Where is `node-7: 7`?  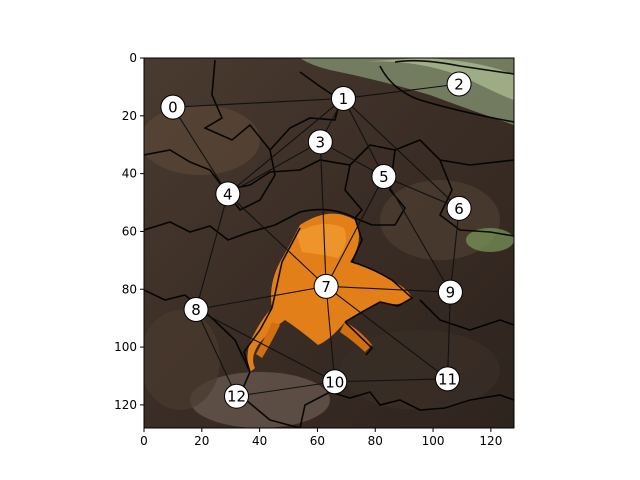 node-7: 7 is located at coordinates (326, 286).